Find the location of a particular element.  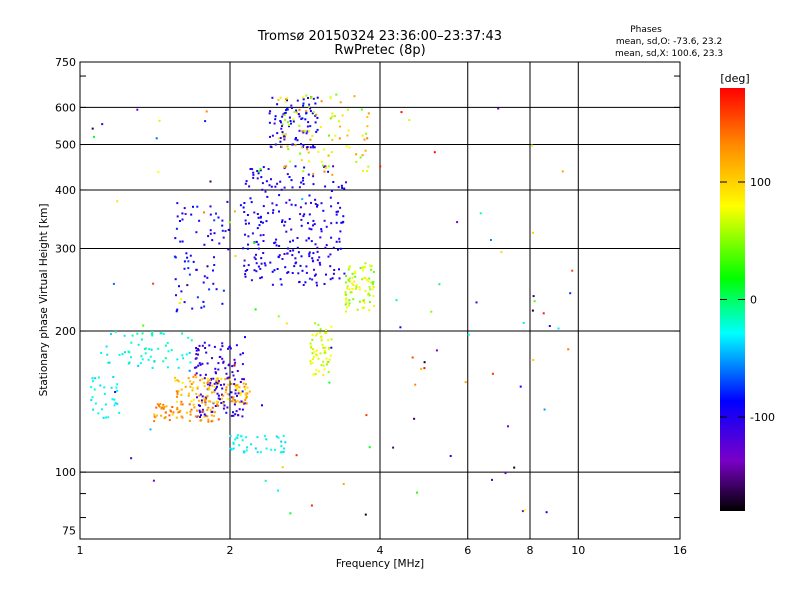

stats-line-x: mean, sd,X: 100.6, 23.3 is located at coordinates (669, 54).